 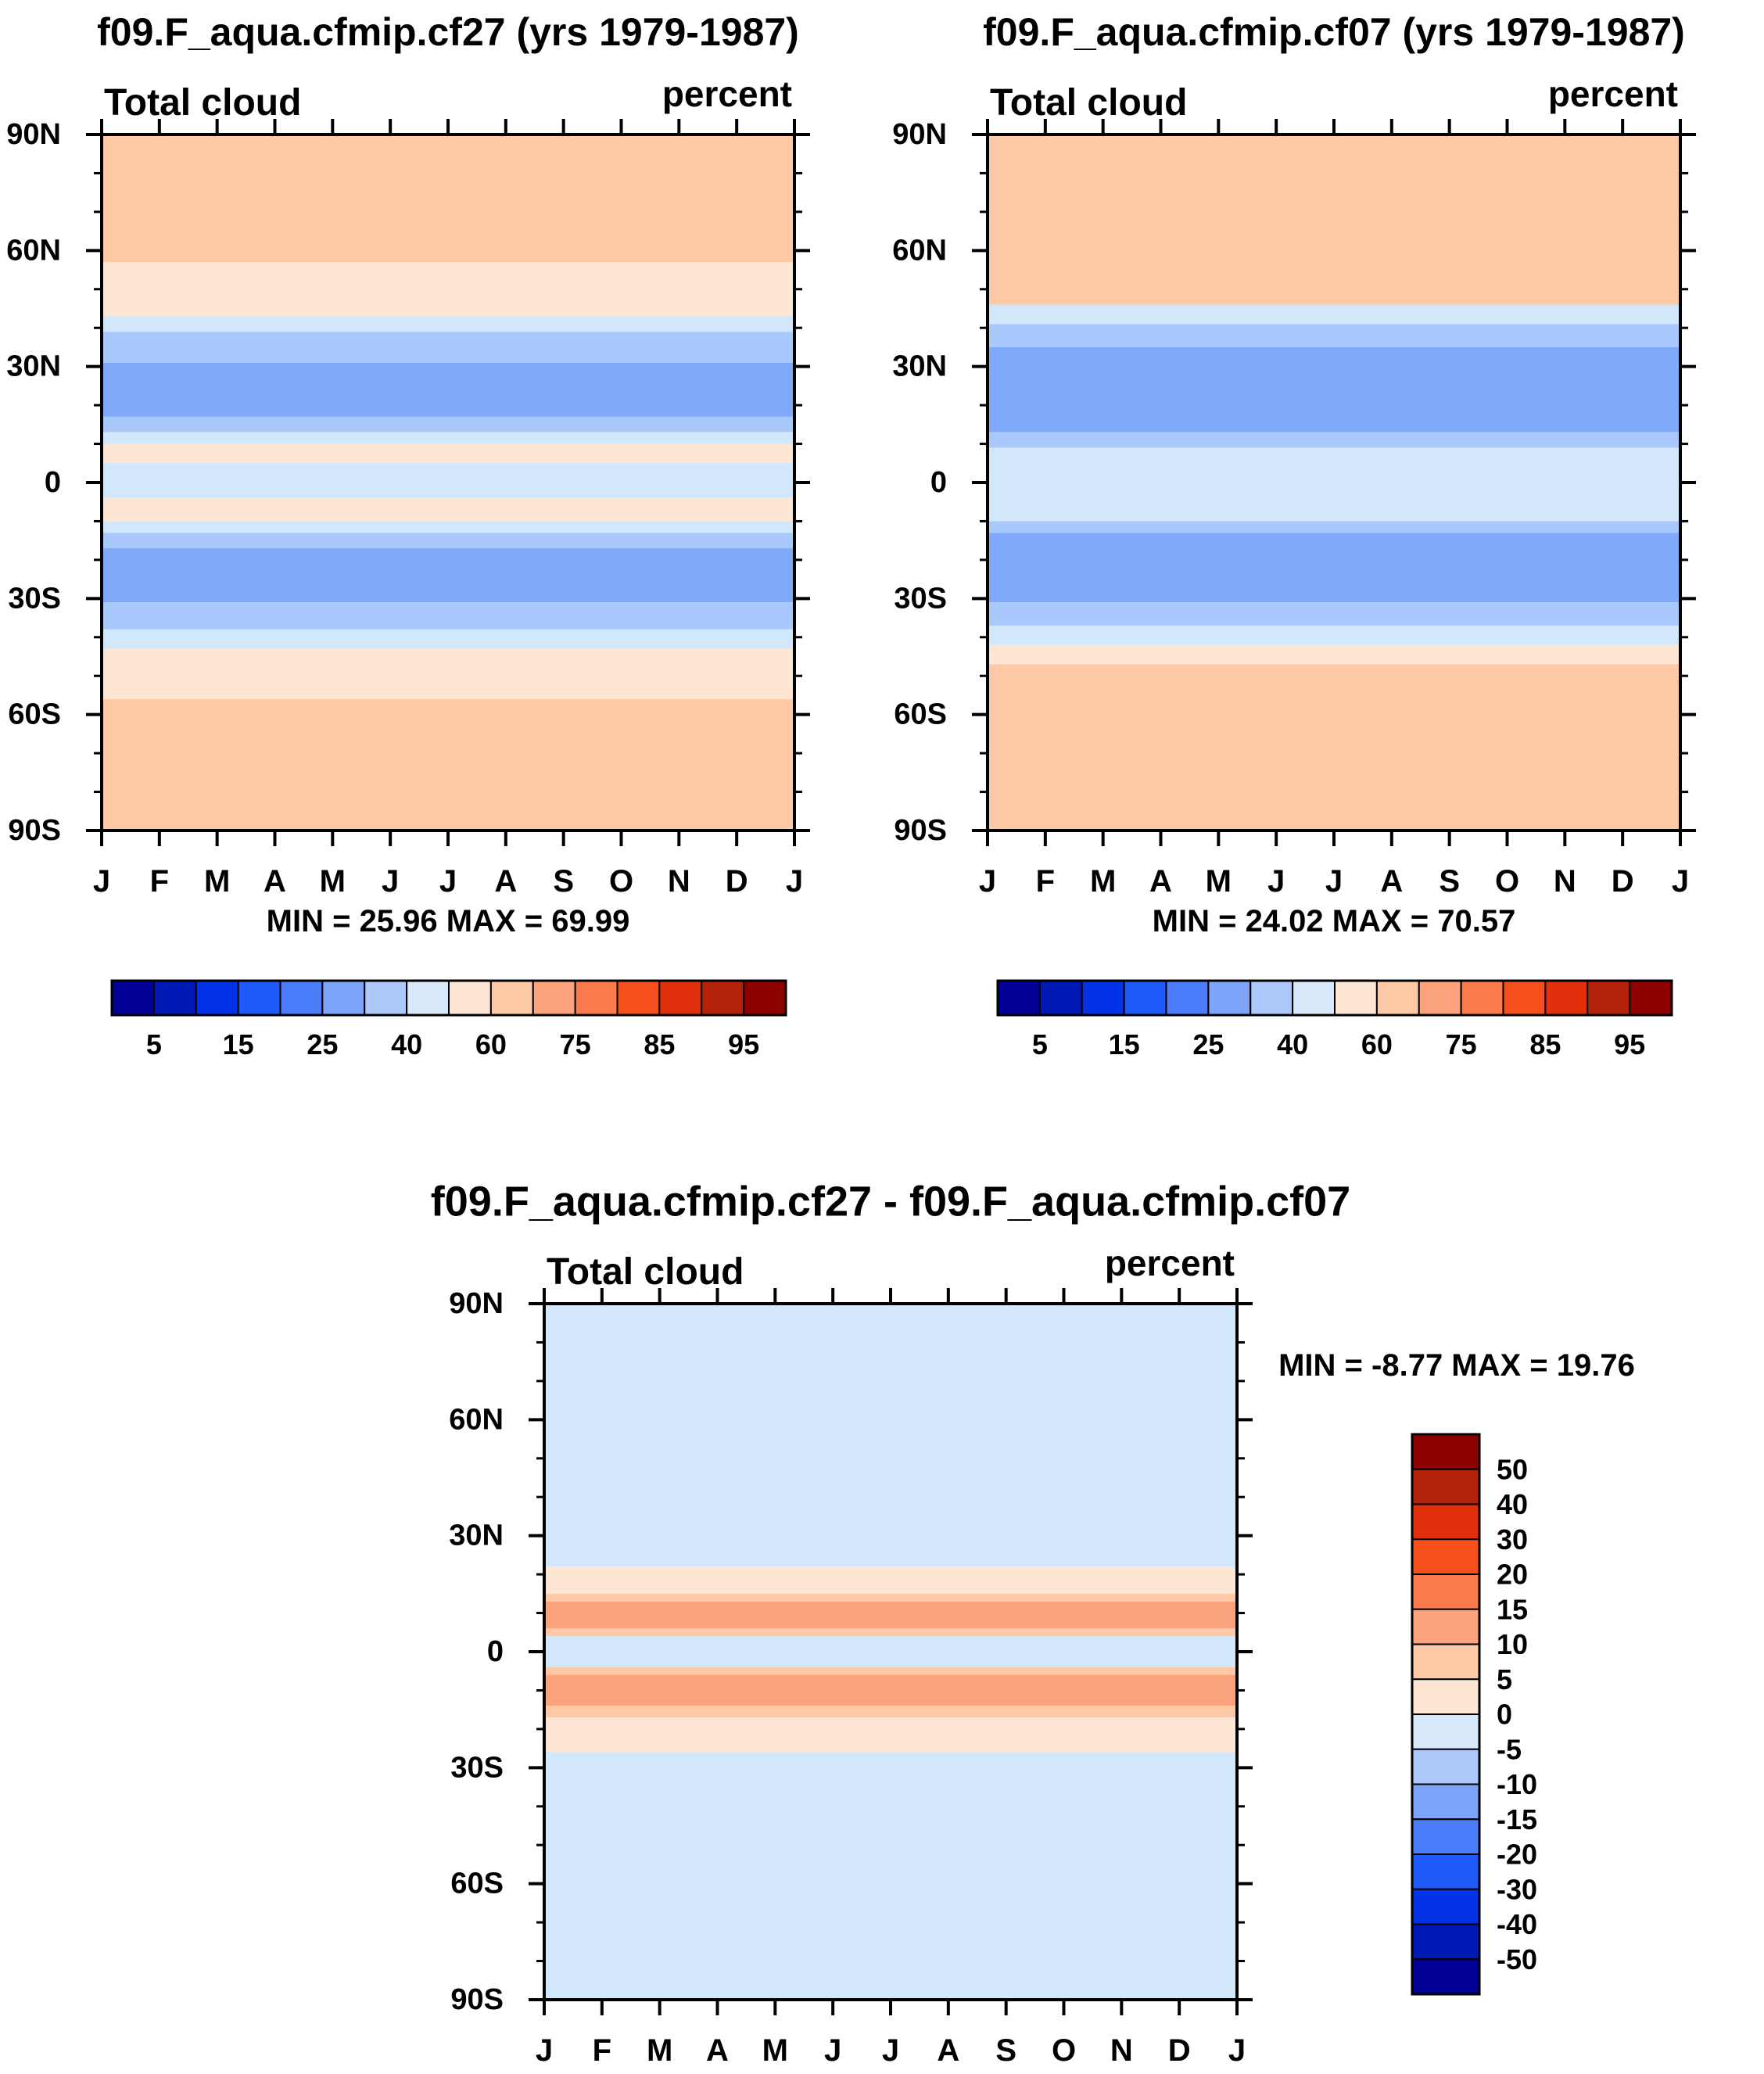 I want to click on min-max-label: MIN = -8.77 MAX = 19.76, so click(x=1456, y=1365).